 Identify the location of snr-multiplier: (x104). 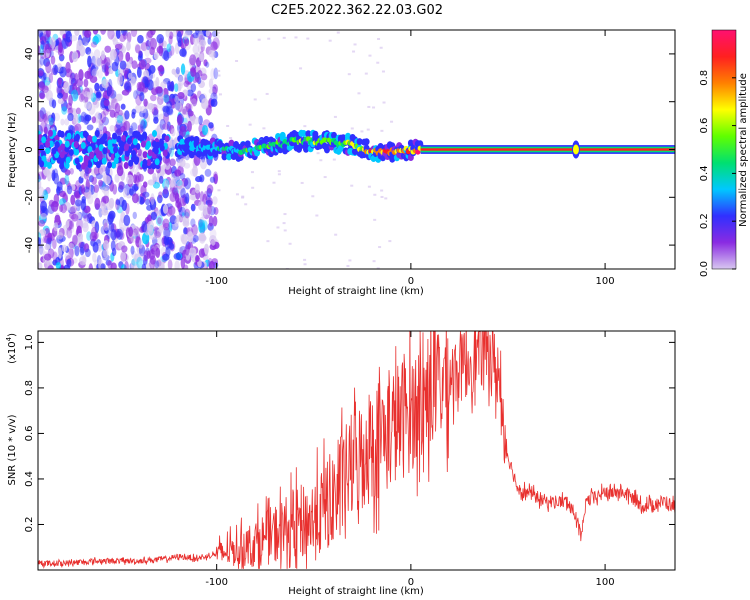
(11, 348).